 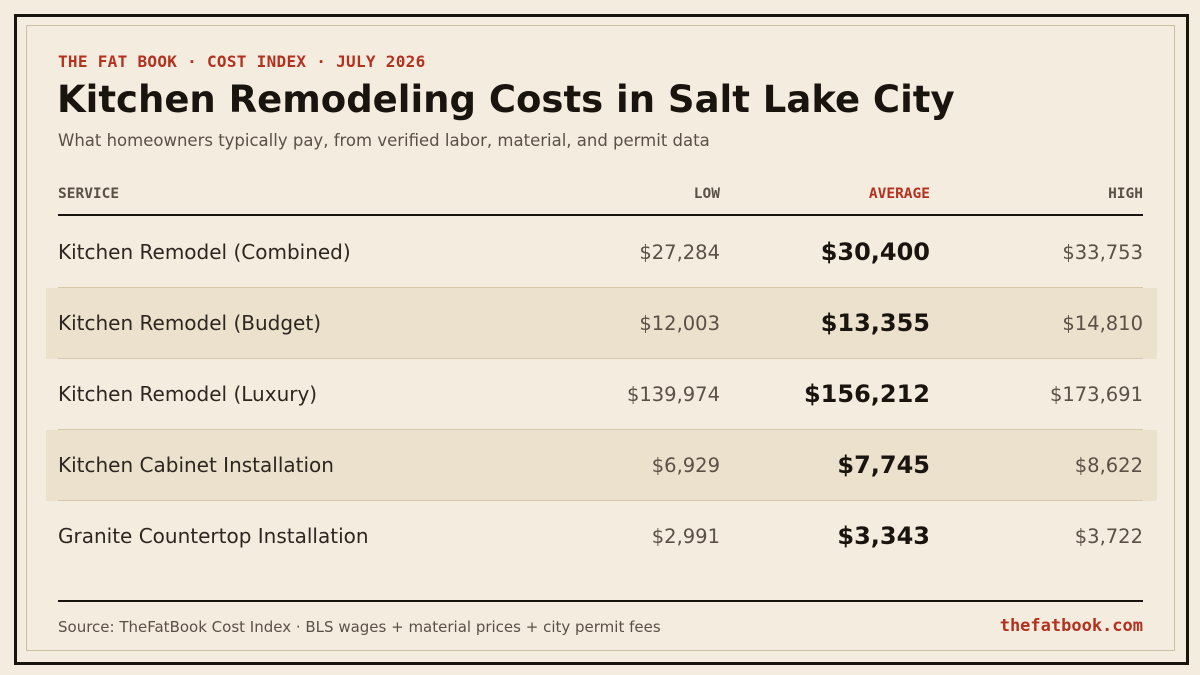 What do you see at coordinates (196, 465) in the screenshot?
I see `service-name: Kitchen Cabinet Installation` at bounding box center [196, 465].